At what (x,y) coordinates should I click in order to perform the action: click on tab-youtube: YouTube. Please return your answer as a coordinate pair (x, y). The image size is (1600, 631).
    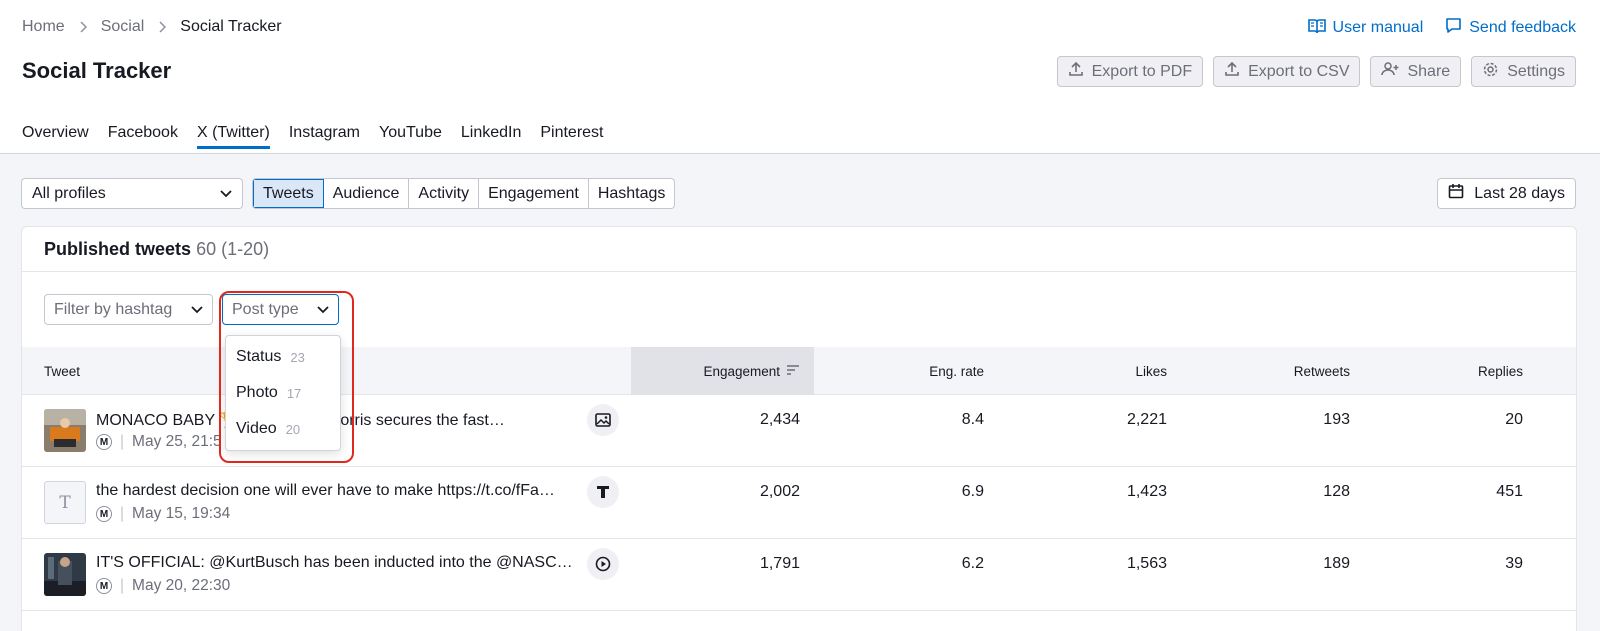
    Looking at the image, I should click on (410, 132).